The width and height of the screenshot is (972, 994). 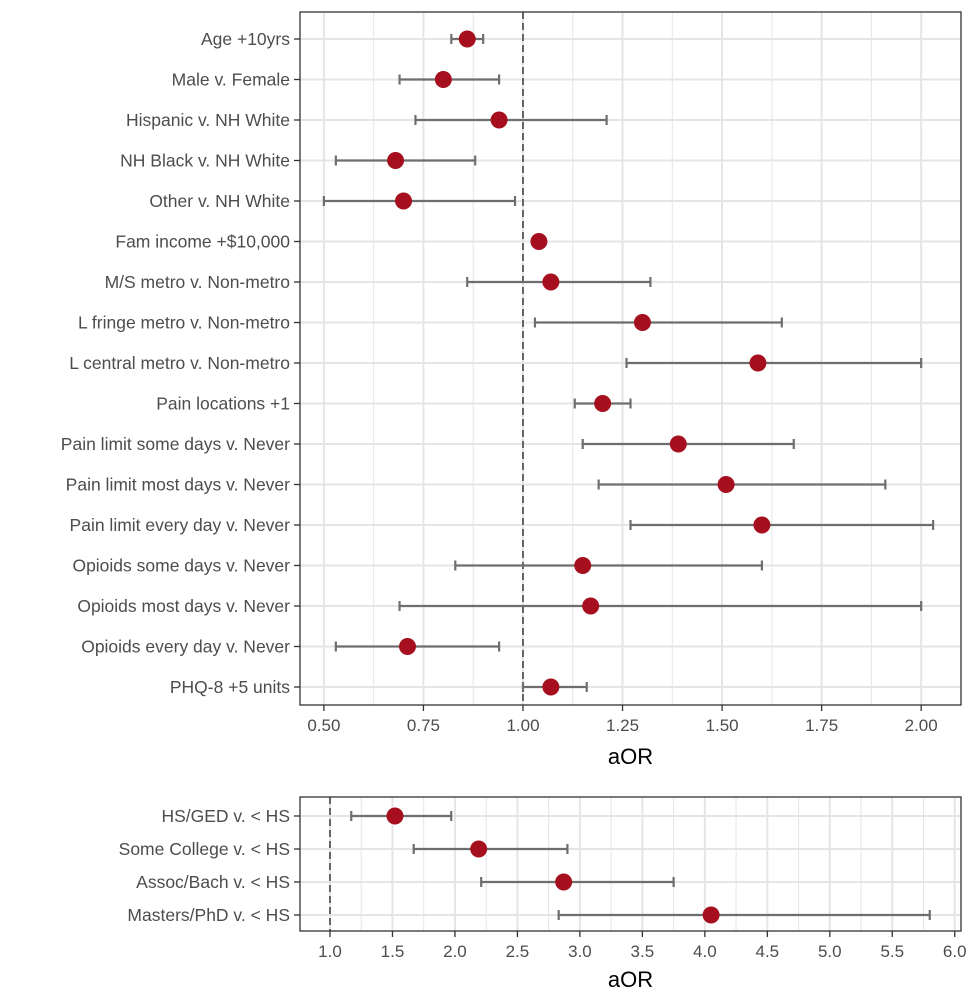 I want to click on category-label: Assoc/Bach v. < HS, so click(x=213, y=882).